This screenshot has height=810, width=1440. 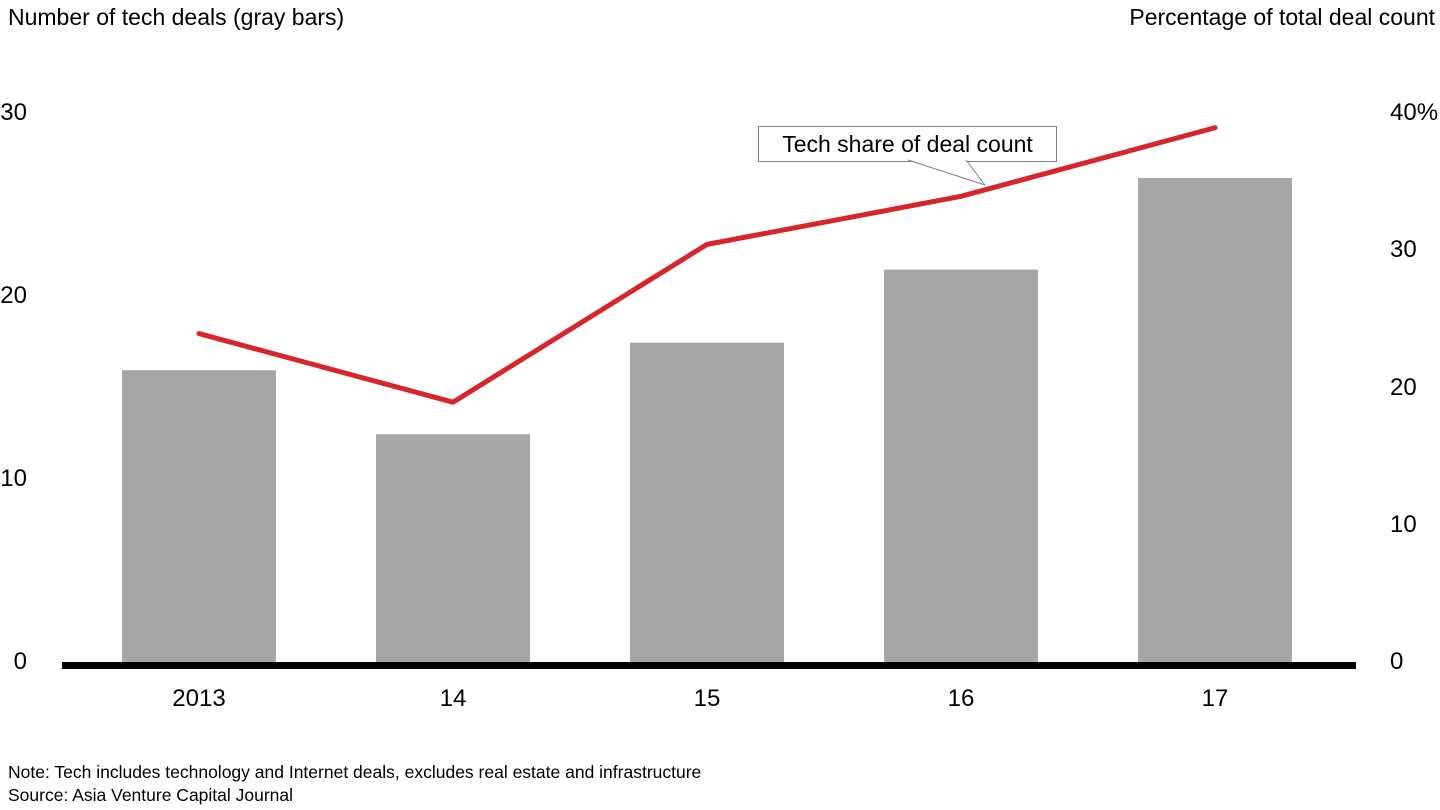 I want to click on right-axis-tick: 20, so click(x=1403, y=387).